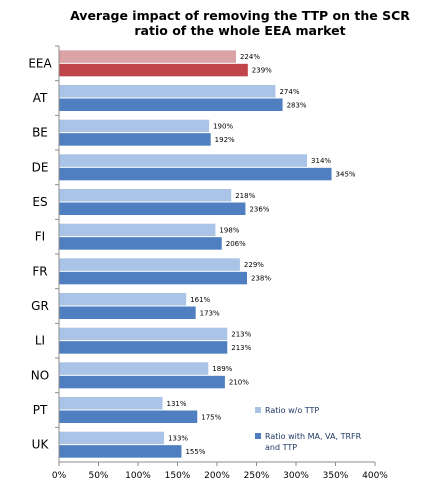  Describe the element at coordinates (40, 167) in the screenshot. I see `category-label: DE` at that location.